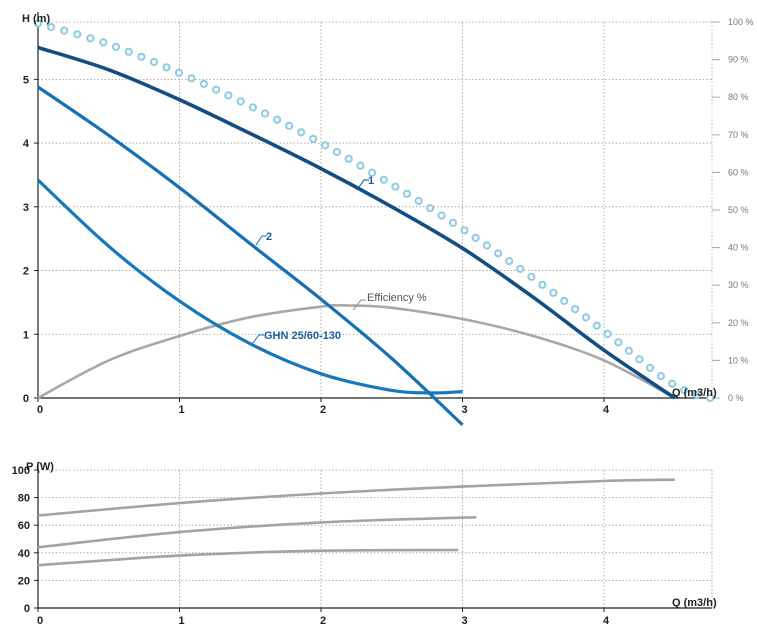 This screenshot has height=641, width=757. I want to click on curve-1-label: 1, so click(371, 181).